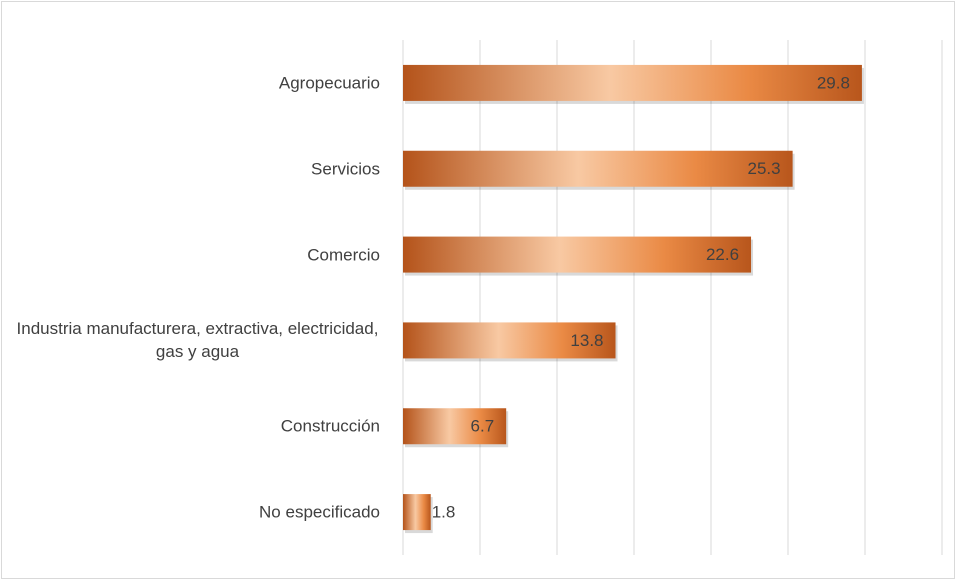 This screenshot has height=580, width=956. What do you see at coordinates (343, 255) in the screenshot?
I see `category-text: Comercio` at bounding box center [343, 255].